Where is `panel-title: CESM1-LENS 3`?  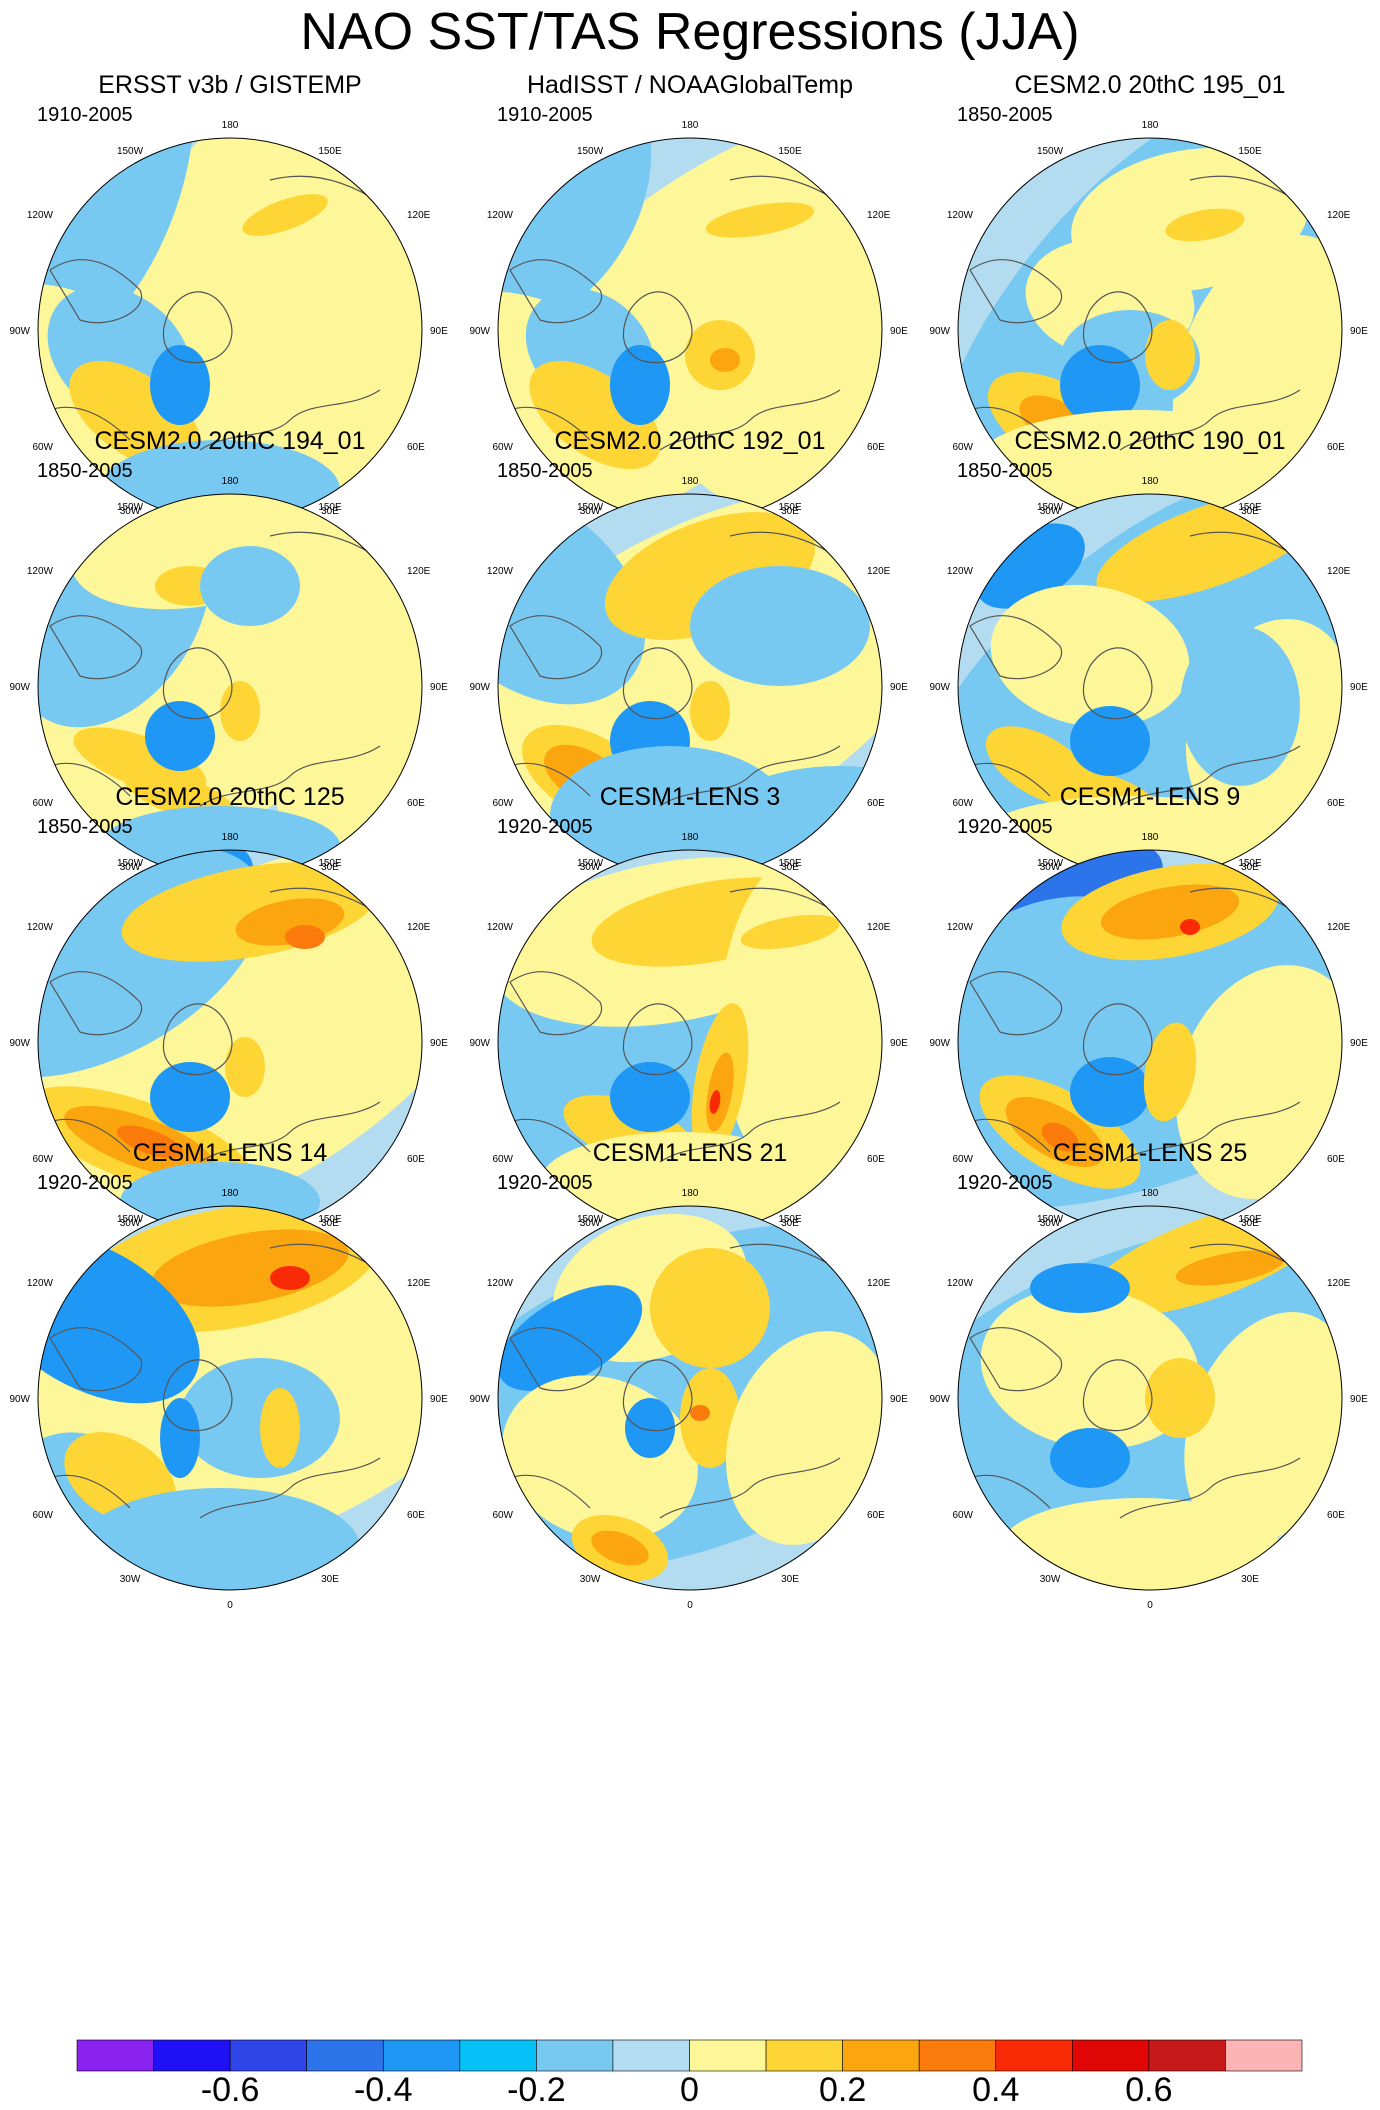 panel-title: CESM1-LENS 3 is located at coordinates (690, 797).